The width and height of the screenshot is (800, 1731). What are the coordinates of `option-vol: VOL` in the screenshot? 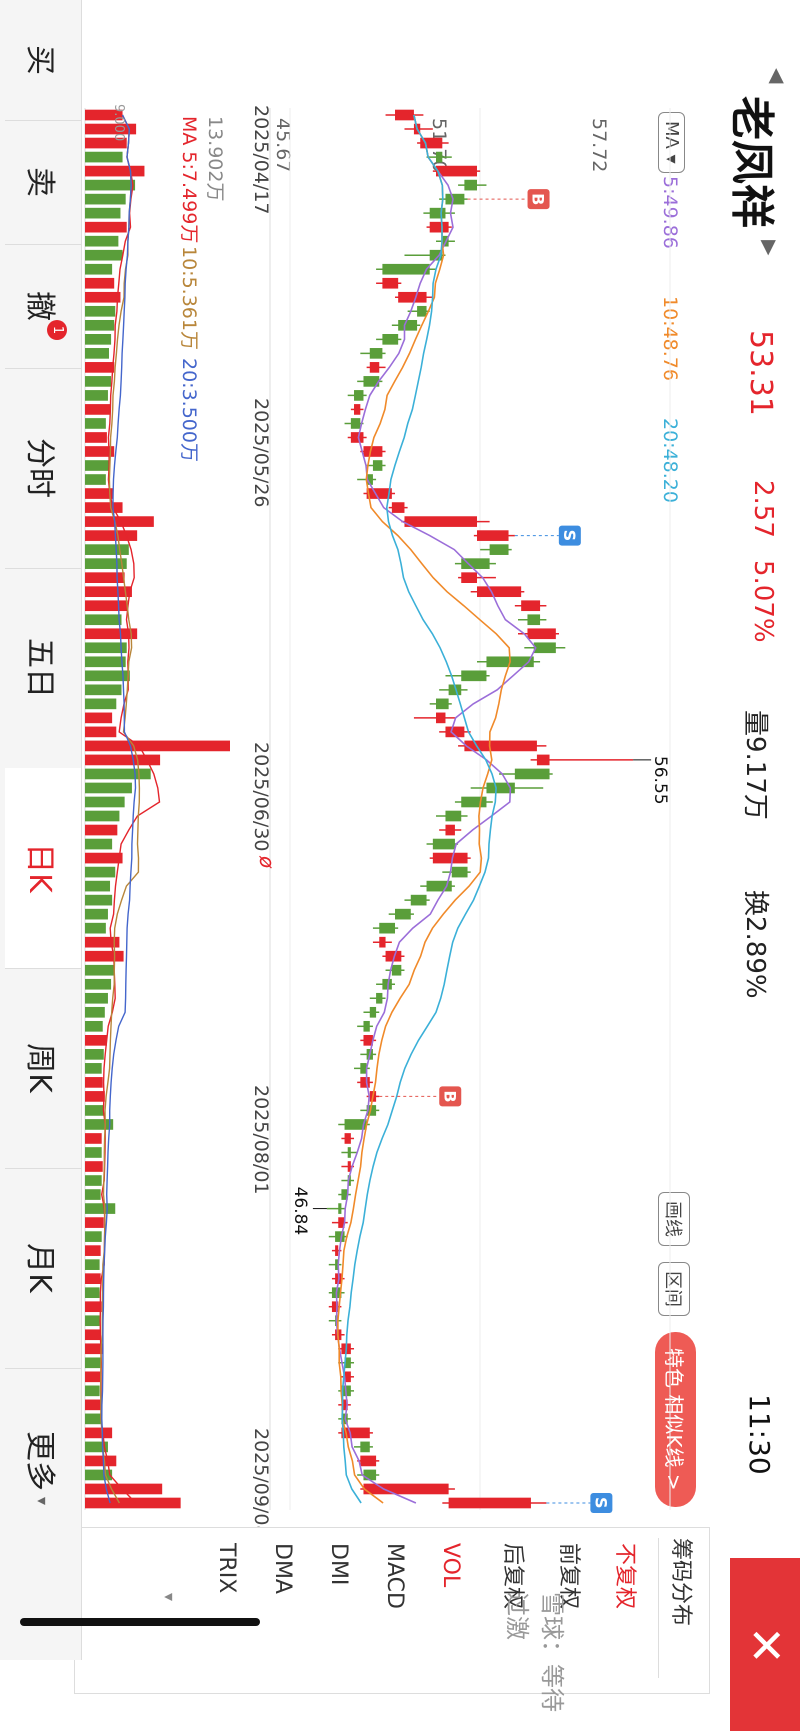 It's located at (450, 1565).